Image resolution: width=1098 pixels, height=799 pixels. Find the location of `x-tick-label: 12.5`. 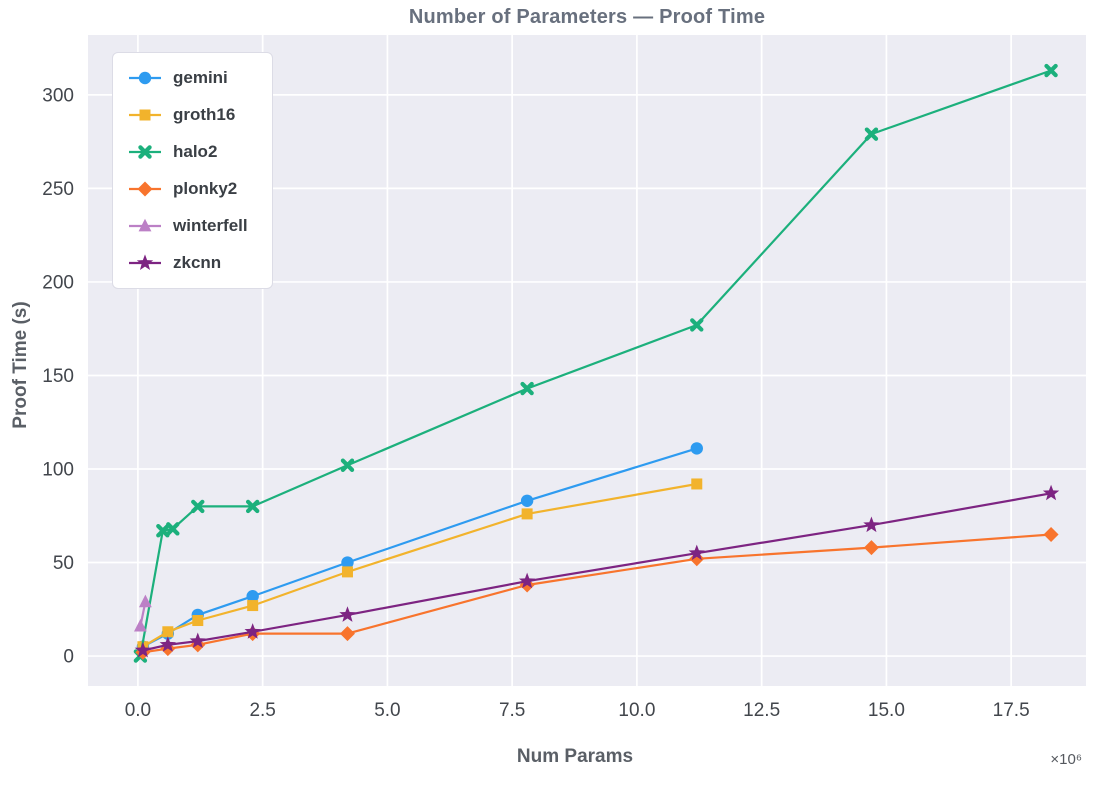

x-tick-label: 12.5 is located at coordinates (761, 710).